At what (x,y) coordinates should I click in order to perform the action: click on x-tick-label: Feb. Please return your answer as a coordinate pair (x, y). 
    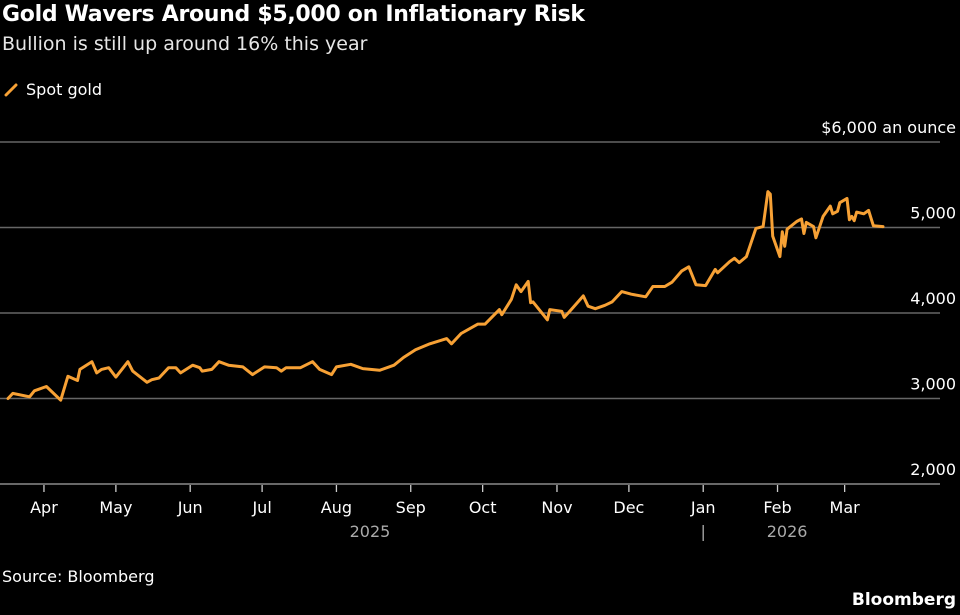
    Looking at the image, I should click on (777, 507).